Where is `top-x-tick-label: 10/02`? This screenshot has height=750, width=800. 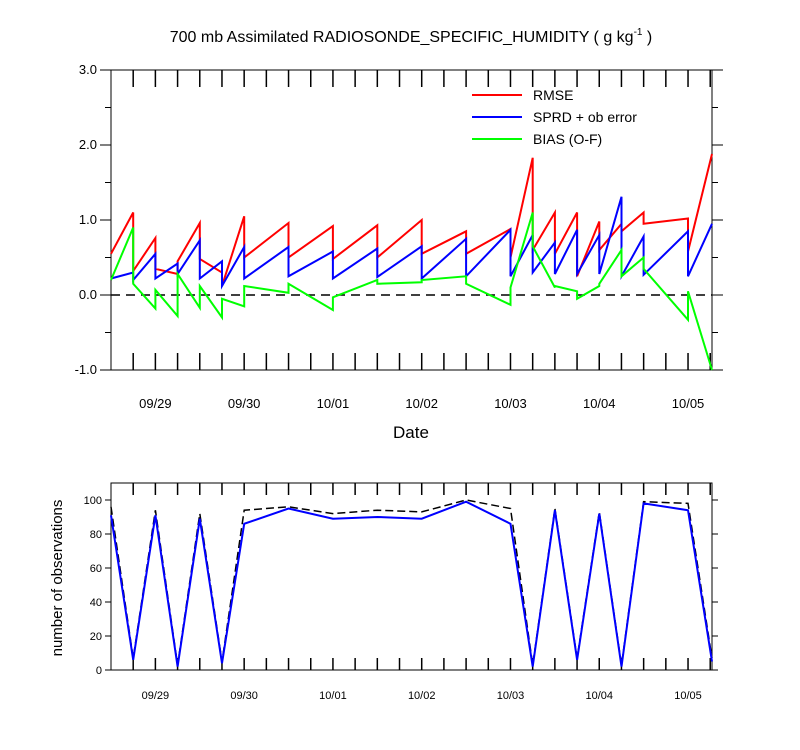
top-x-tick-label: 10/02 is located at coordinates (421, 403).